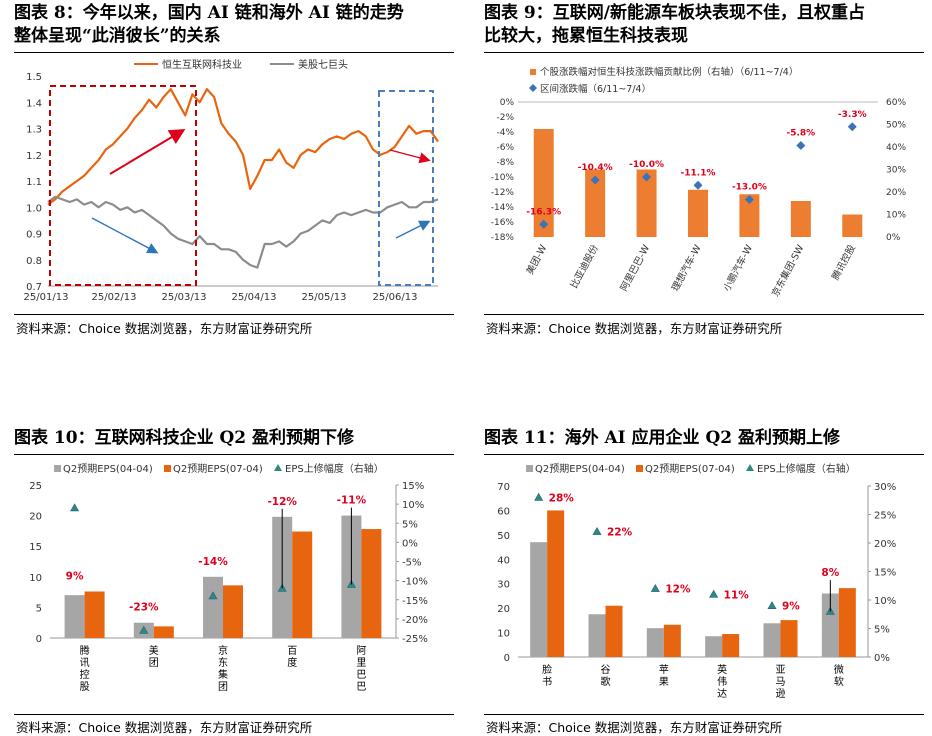  Describe the element at coordinates (885, 487) in the screenshot. I see `svg11-y-right-tick-label: 30%` at that location.